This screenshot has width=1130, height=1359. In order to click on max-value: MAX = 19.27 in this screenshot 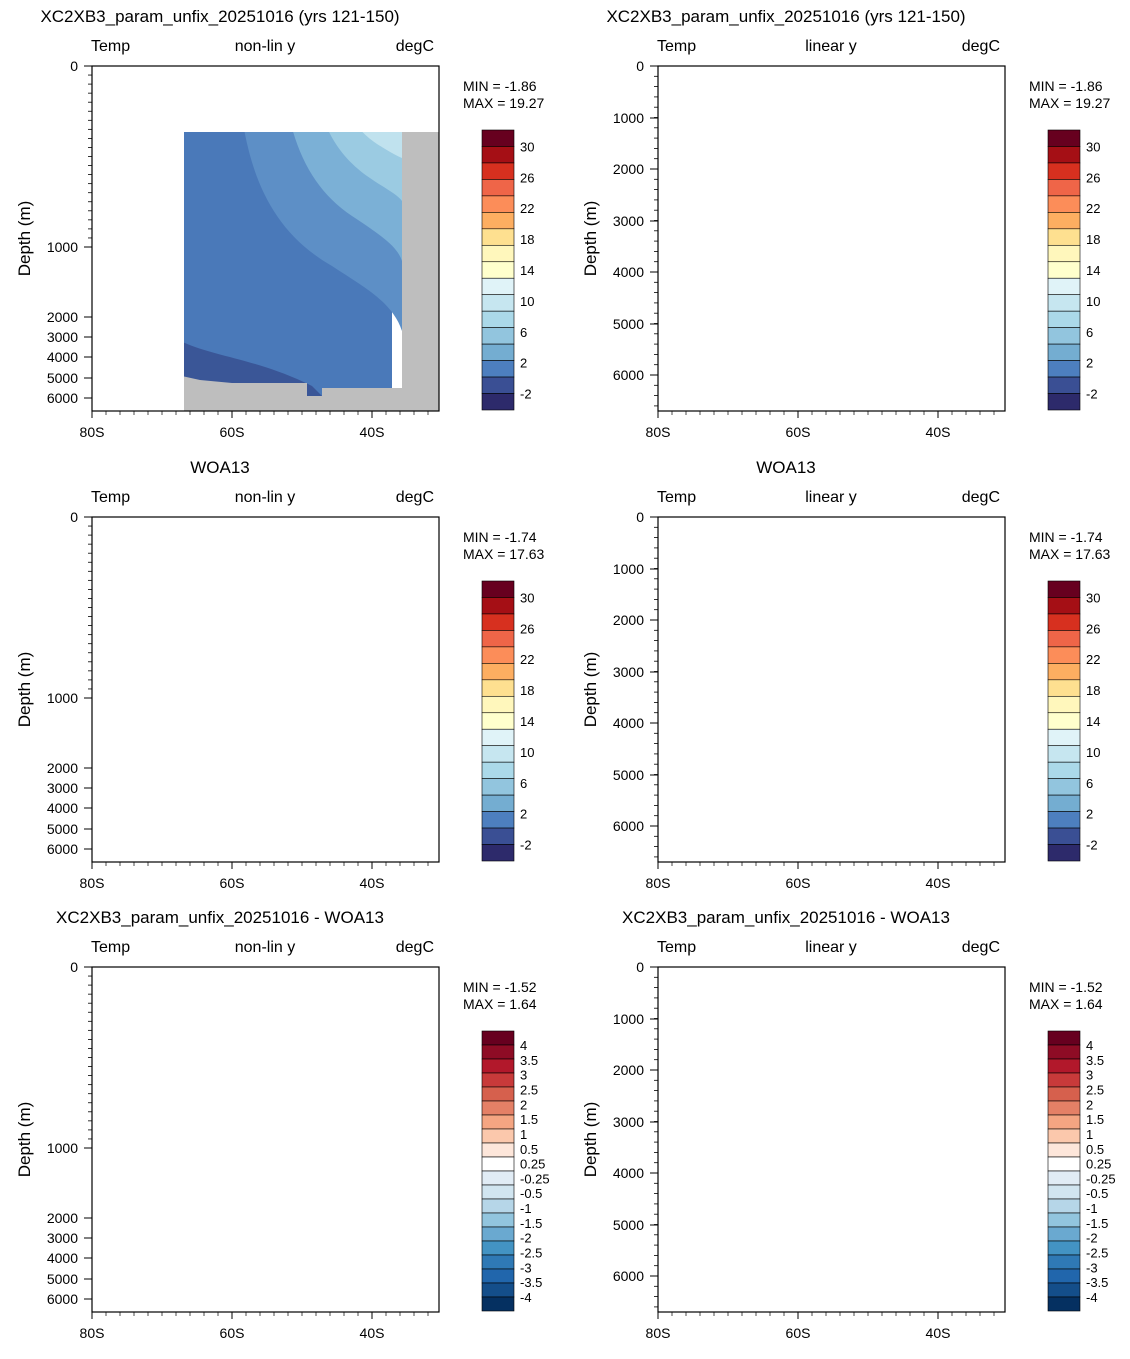, I will do `click(504, 103)`.